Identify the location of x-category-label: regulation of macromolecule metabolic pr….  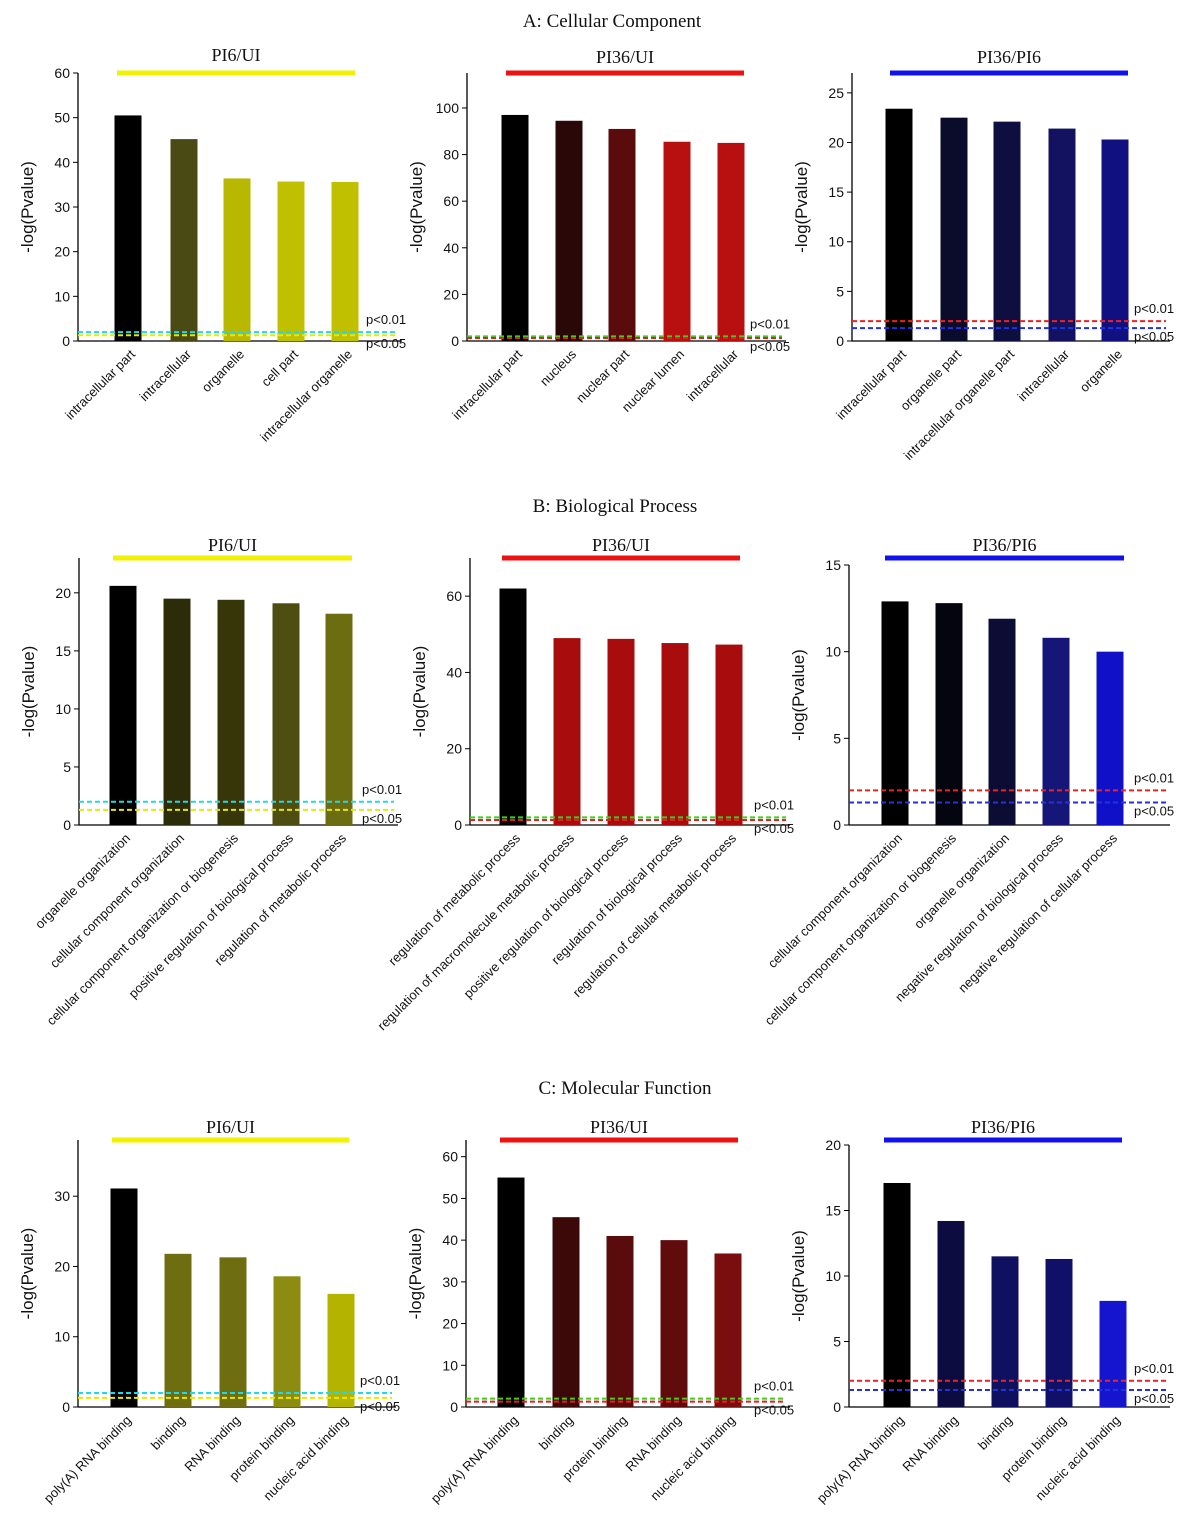
(475, 931).